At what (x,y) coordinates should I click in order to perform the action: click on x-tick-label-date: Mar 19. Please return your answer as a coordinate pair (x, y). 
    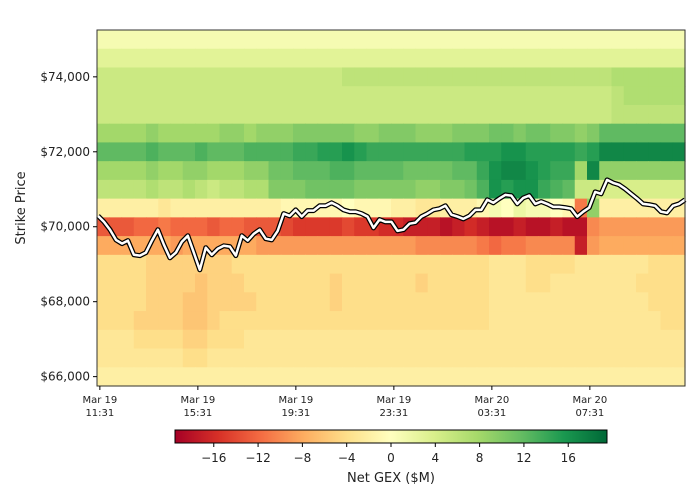
    Looking at the image, I should click on (197, 400).